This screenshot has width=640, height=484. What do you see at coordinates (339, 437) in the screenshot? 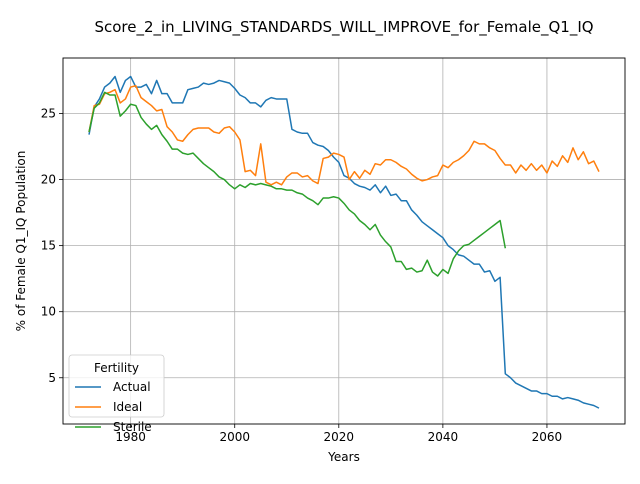
I see `x-tick-label: 2020` at bounding box center [339, 437].